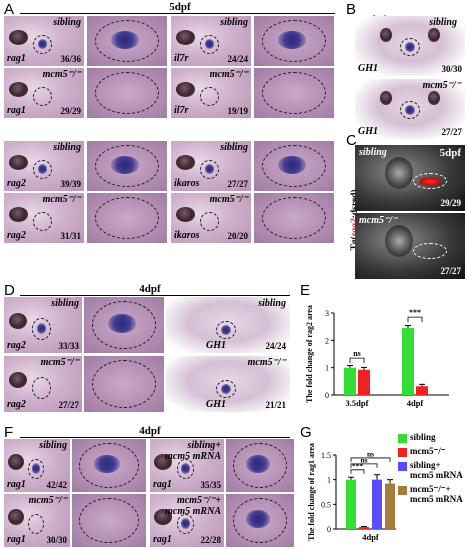 This screenshot has width=468, height=550. I want to click on panel-f-condition-label: sibling, so click(53, 445).